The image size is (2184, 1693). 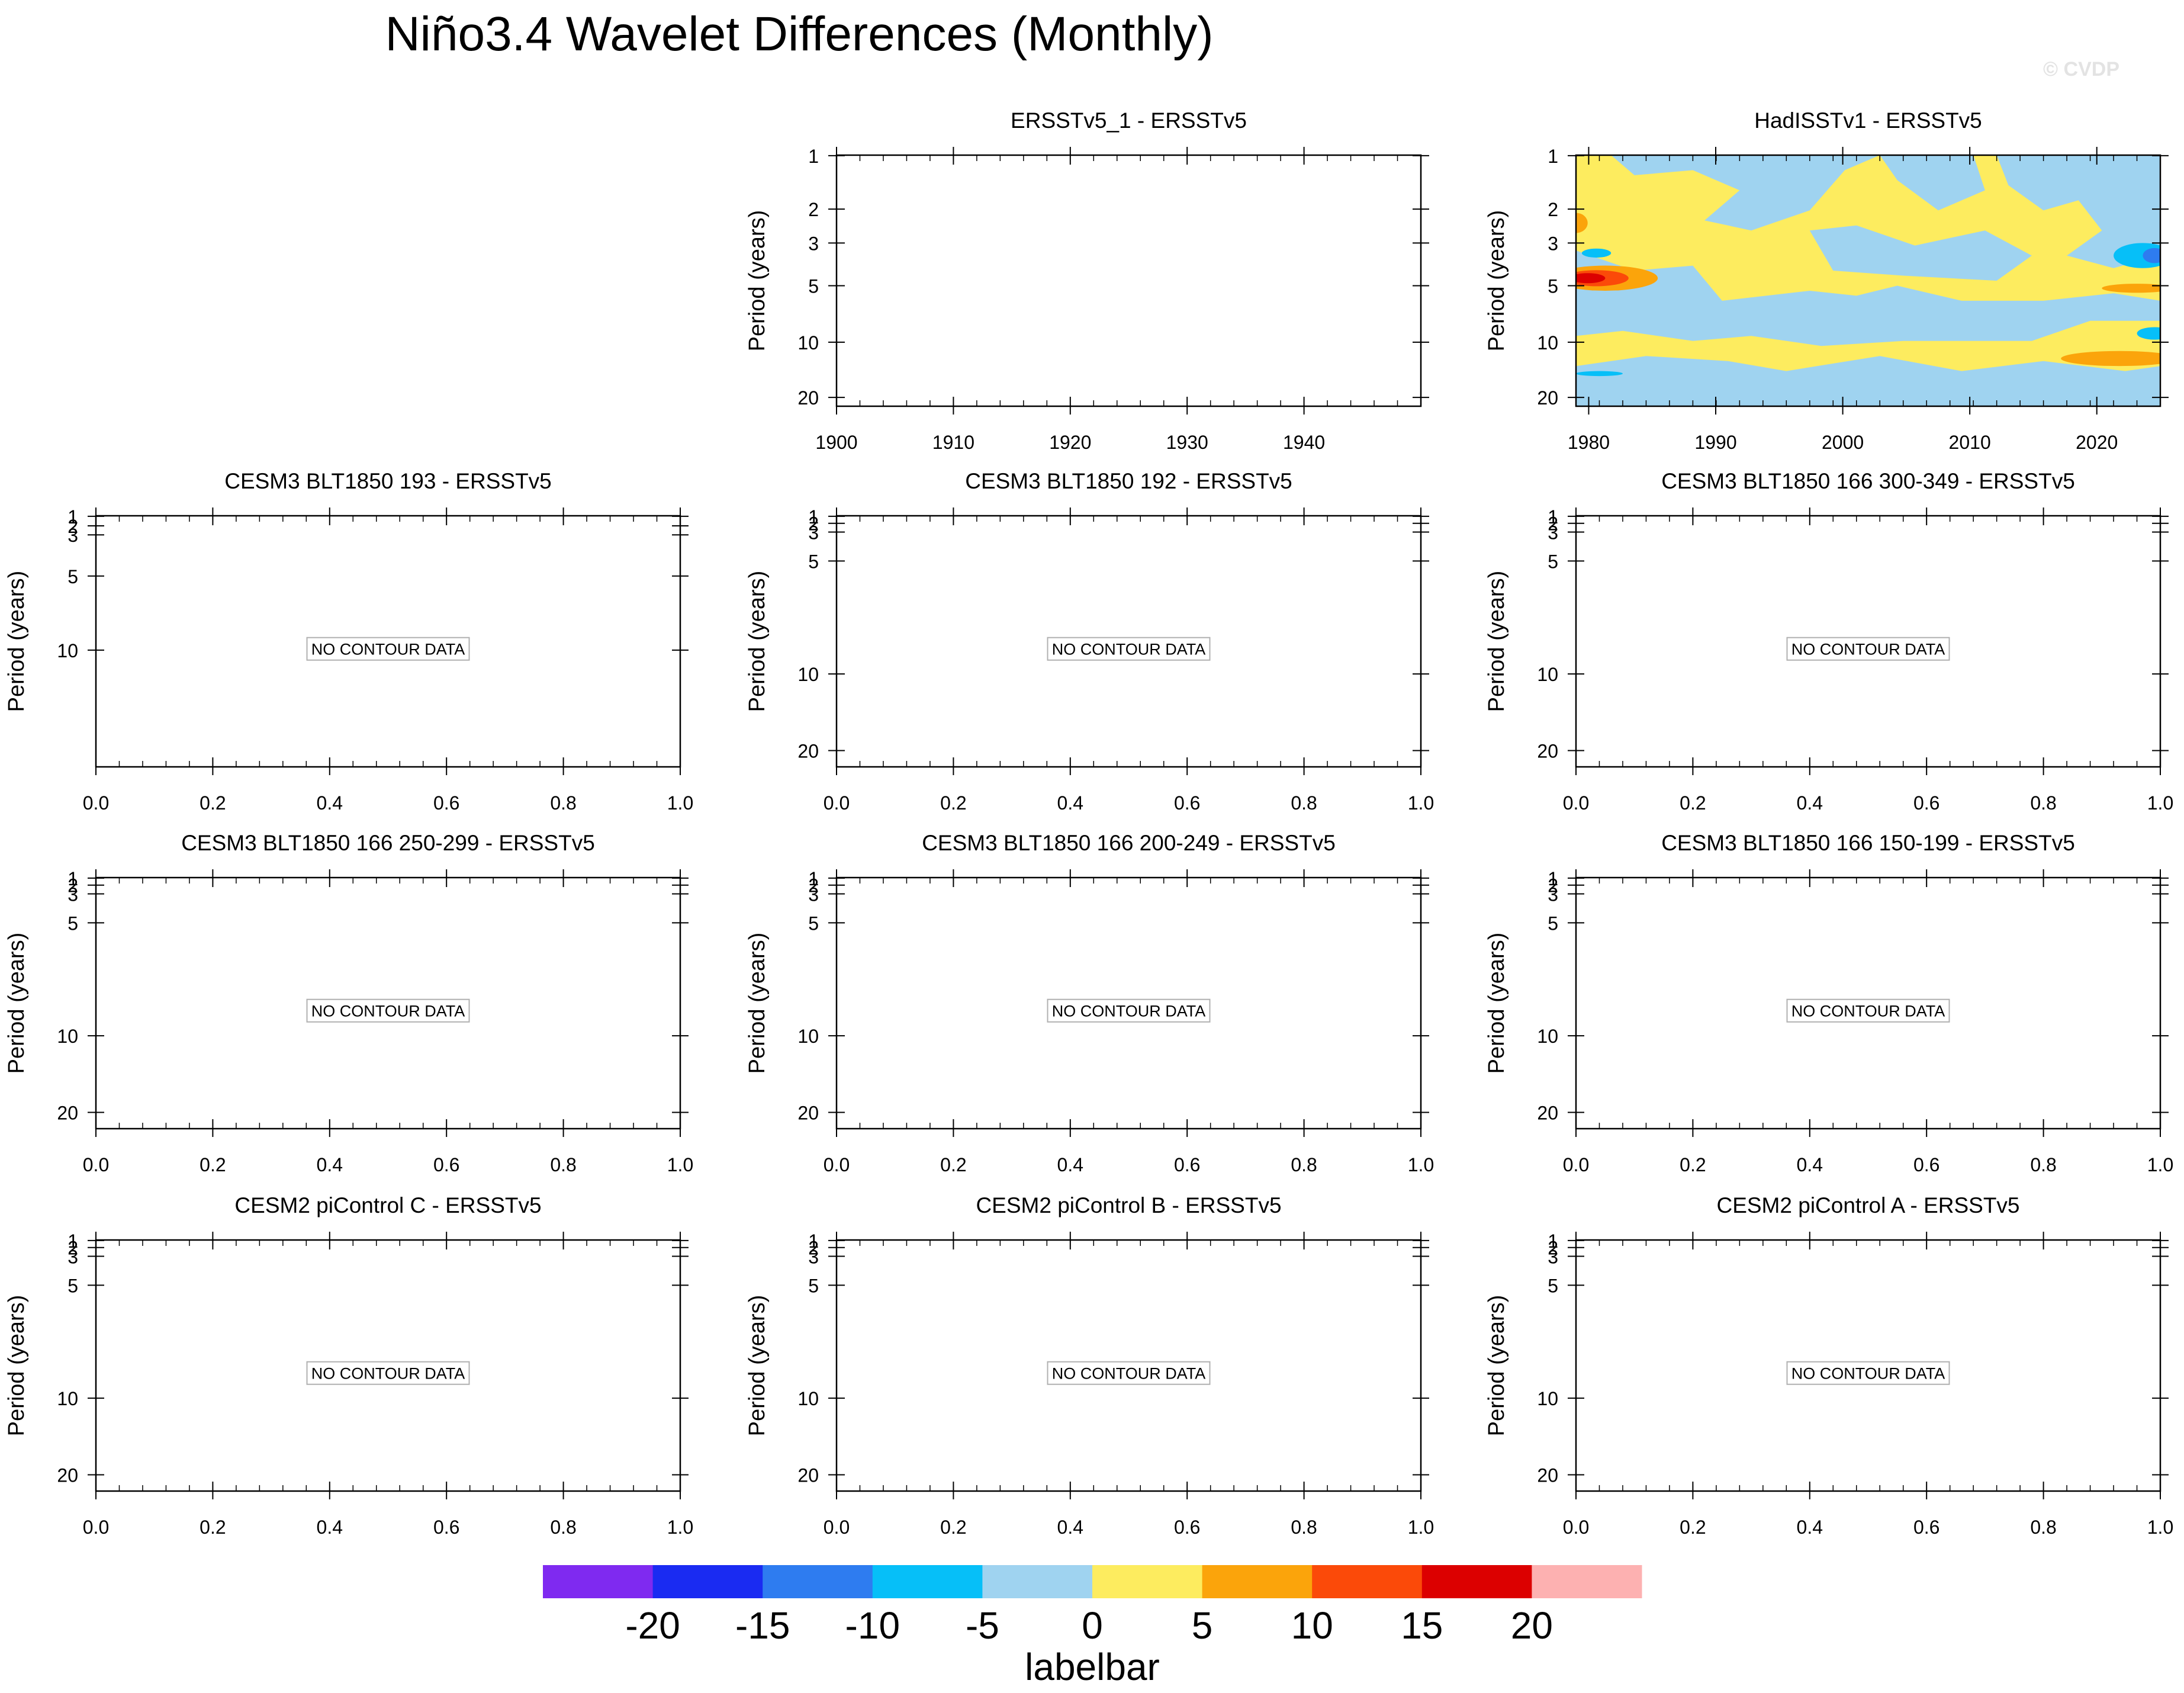 What do you see at coordinates (1092, 1667) in the screenshot?
I see `labelbar-title: labelbar` at bounding box center [1092, 1667].